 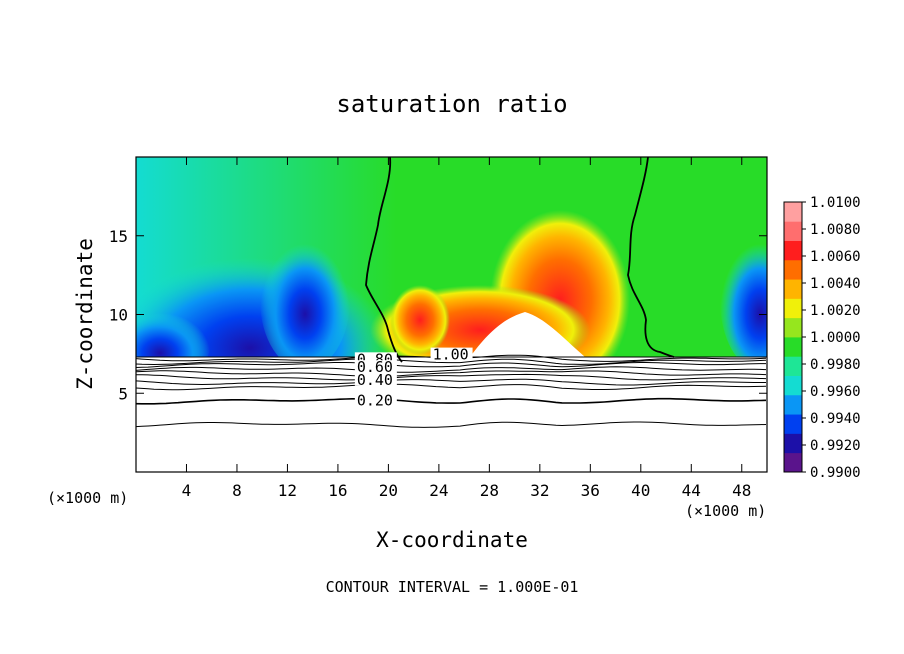 I want to click on contour-label: 0.40, so click(x=375, y=380).